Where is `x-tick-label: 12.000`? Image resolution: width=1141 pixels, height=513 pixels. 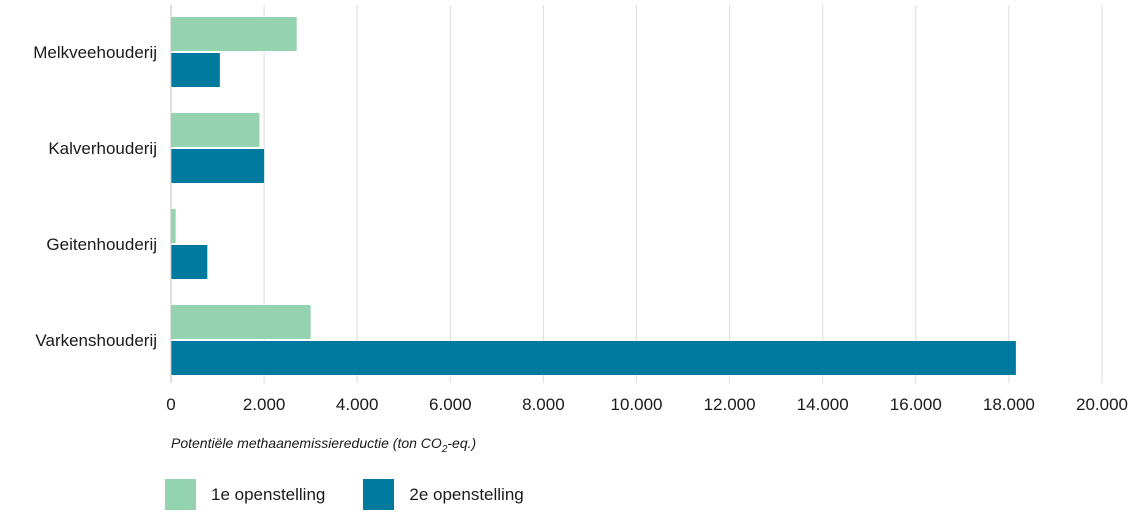 x-tick-label: 12.000 is located at coordinates (730, 404).